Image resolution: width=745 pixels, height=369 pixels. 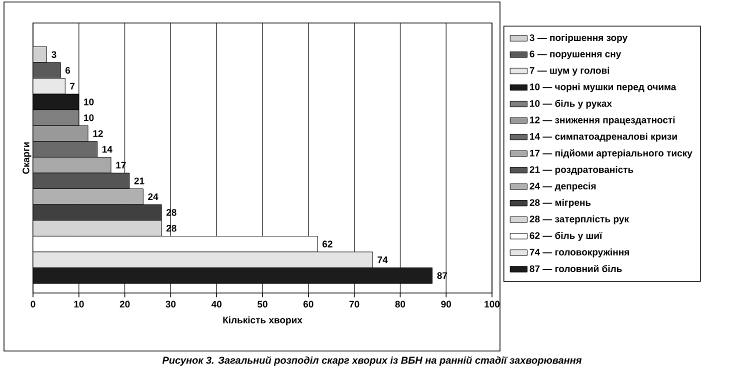 What do you see at coordinates (563, 187) in the screenshot?
I see `legend-label: 24 — депресія` at bounding box center [563, 187].